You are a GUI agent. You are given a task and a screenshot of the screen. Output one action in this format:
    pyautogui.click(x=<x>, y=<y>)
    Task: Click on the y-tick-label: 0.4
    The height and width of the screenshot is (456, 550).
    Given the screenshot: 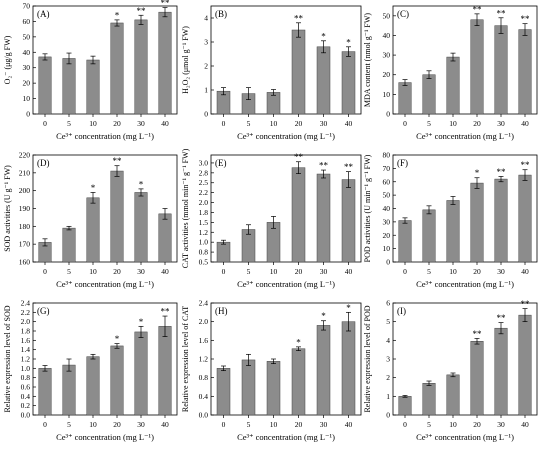 What is the action you would take?
    pyautogui.click(x=204, y=396)
    